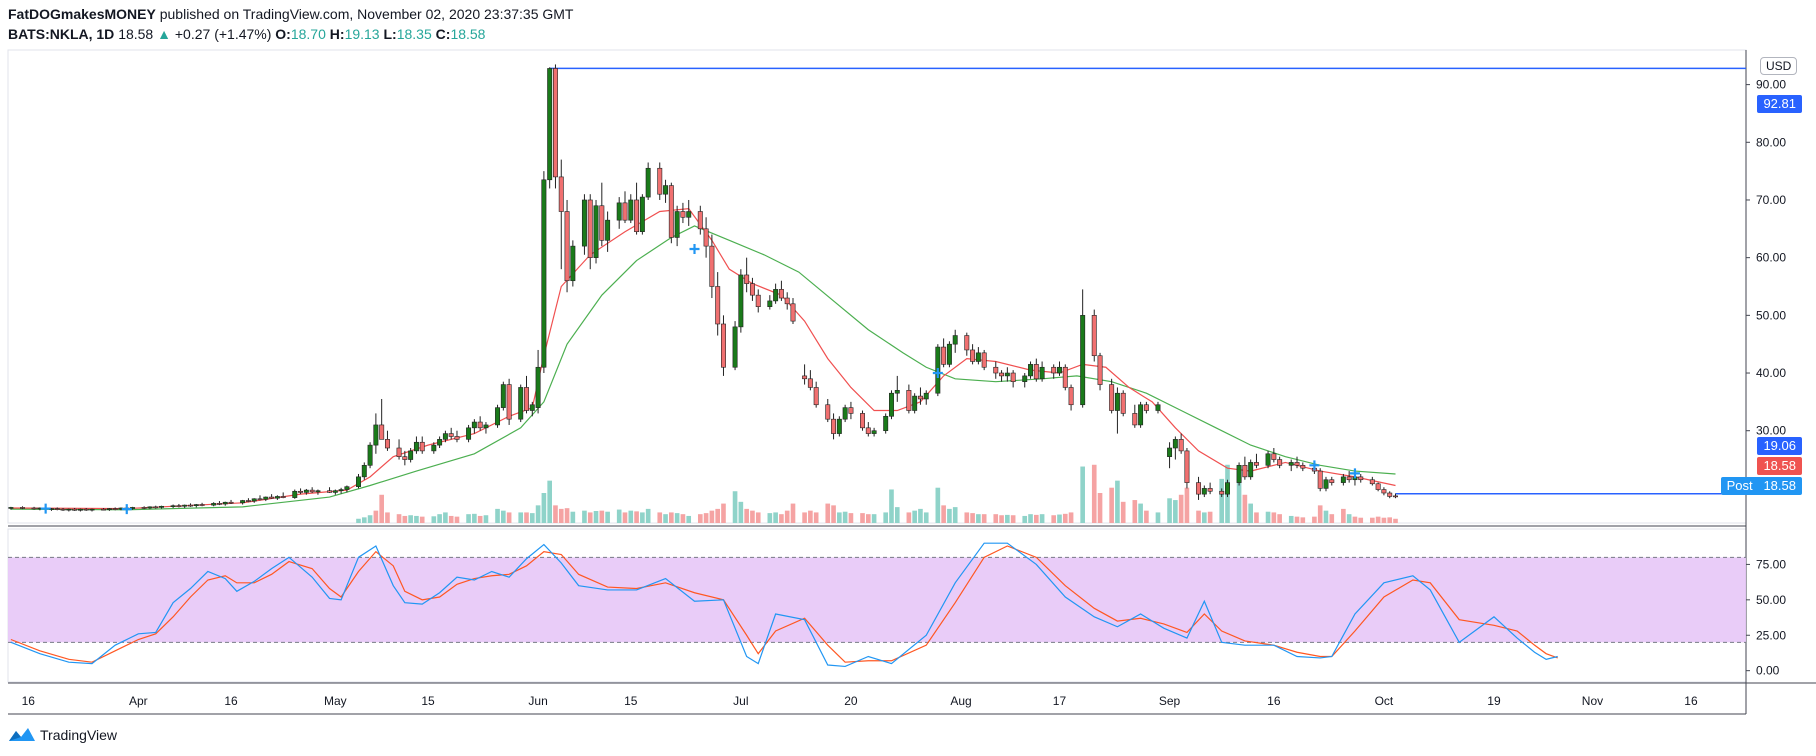 This screenshot has height=756, width=1816. What do you see at coordinates (390, 34) in the screenshot?
I see `low-label: L:` at bounding box center [390, 34].